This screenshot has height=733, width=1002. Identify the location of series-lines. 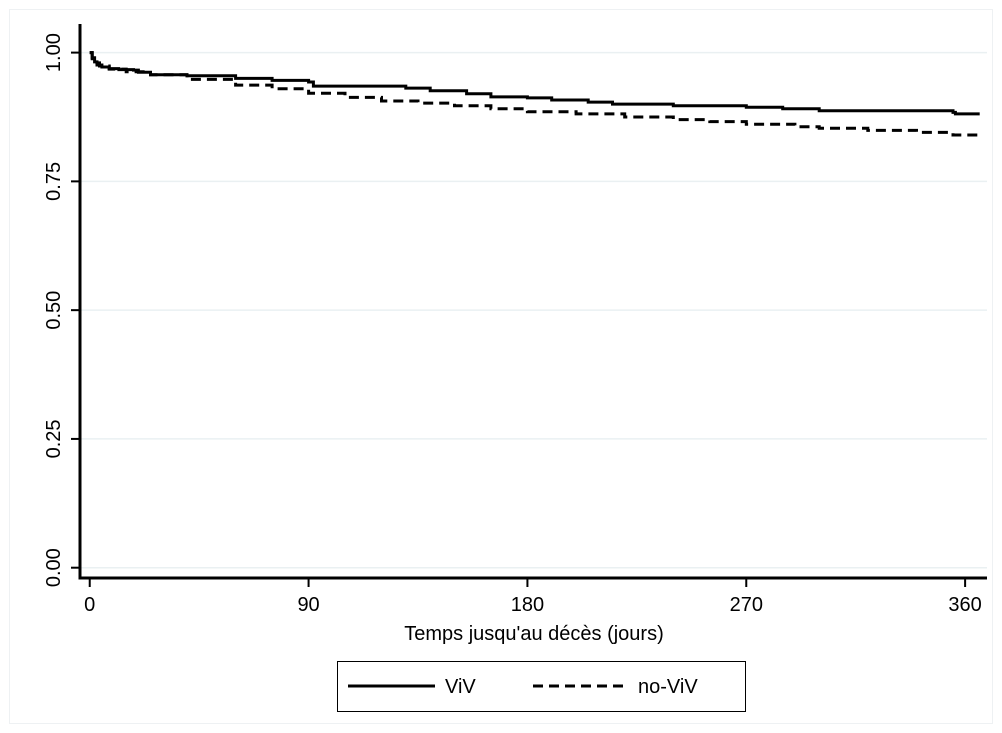
(535, 94).